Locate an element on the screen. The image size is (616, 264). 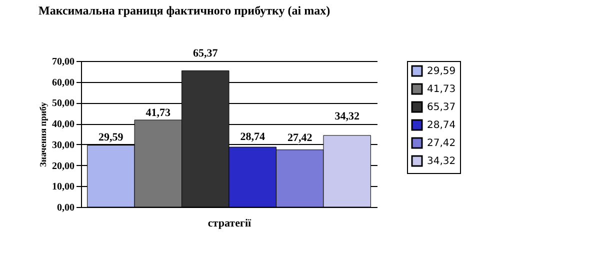
y-tick-label: 10,00 is located at coordinates (63, 187).